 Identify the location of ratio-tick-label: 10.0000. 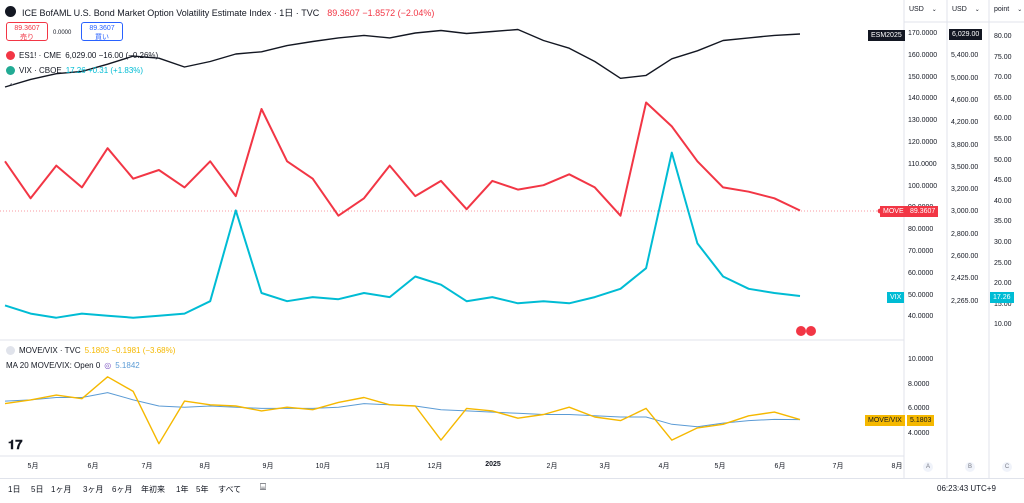
(921, 359).